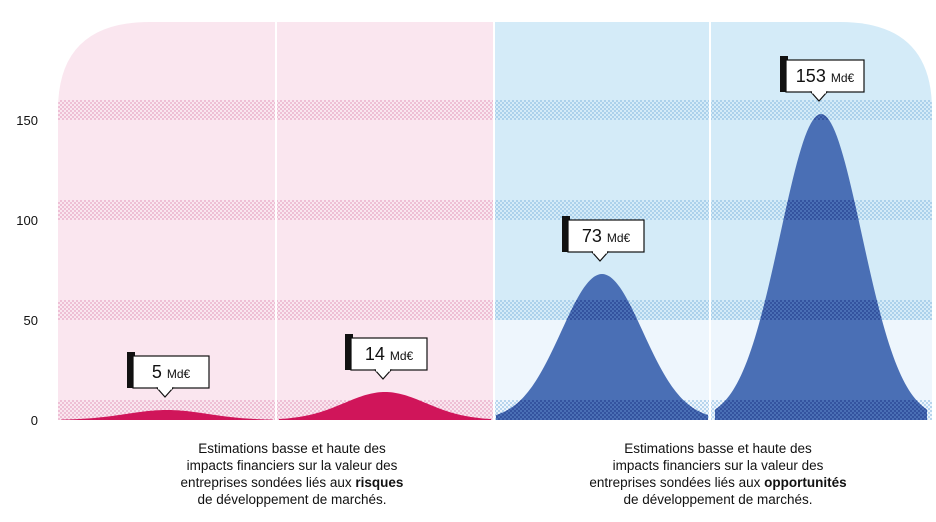  What do you see at coordinates (379, 482) in the screenshot?
I see `caption-keyword: risques` at bounding box center [379, 482].